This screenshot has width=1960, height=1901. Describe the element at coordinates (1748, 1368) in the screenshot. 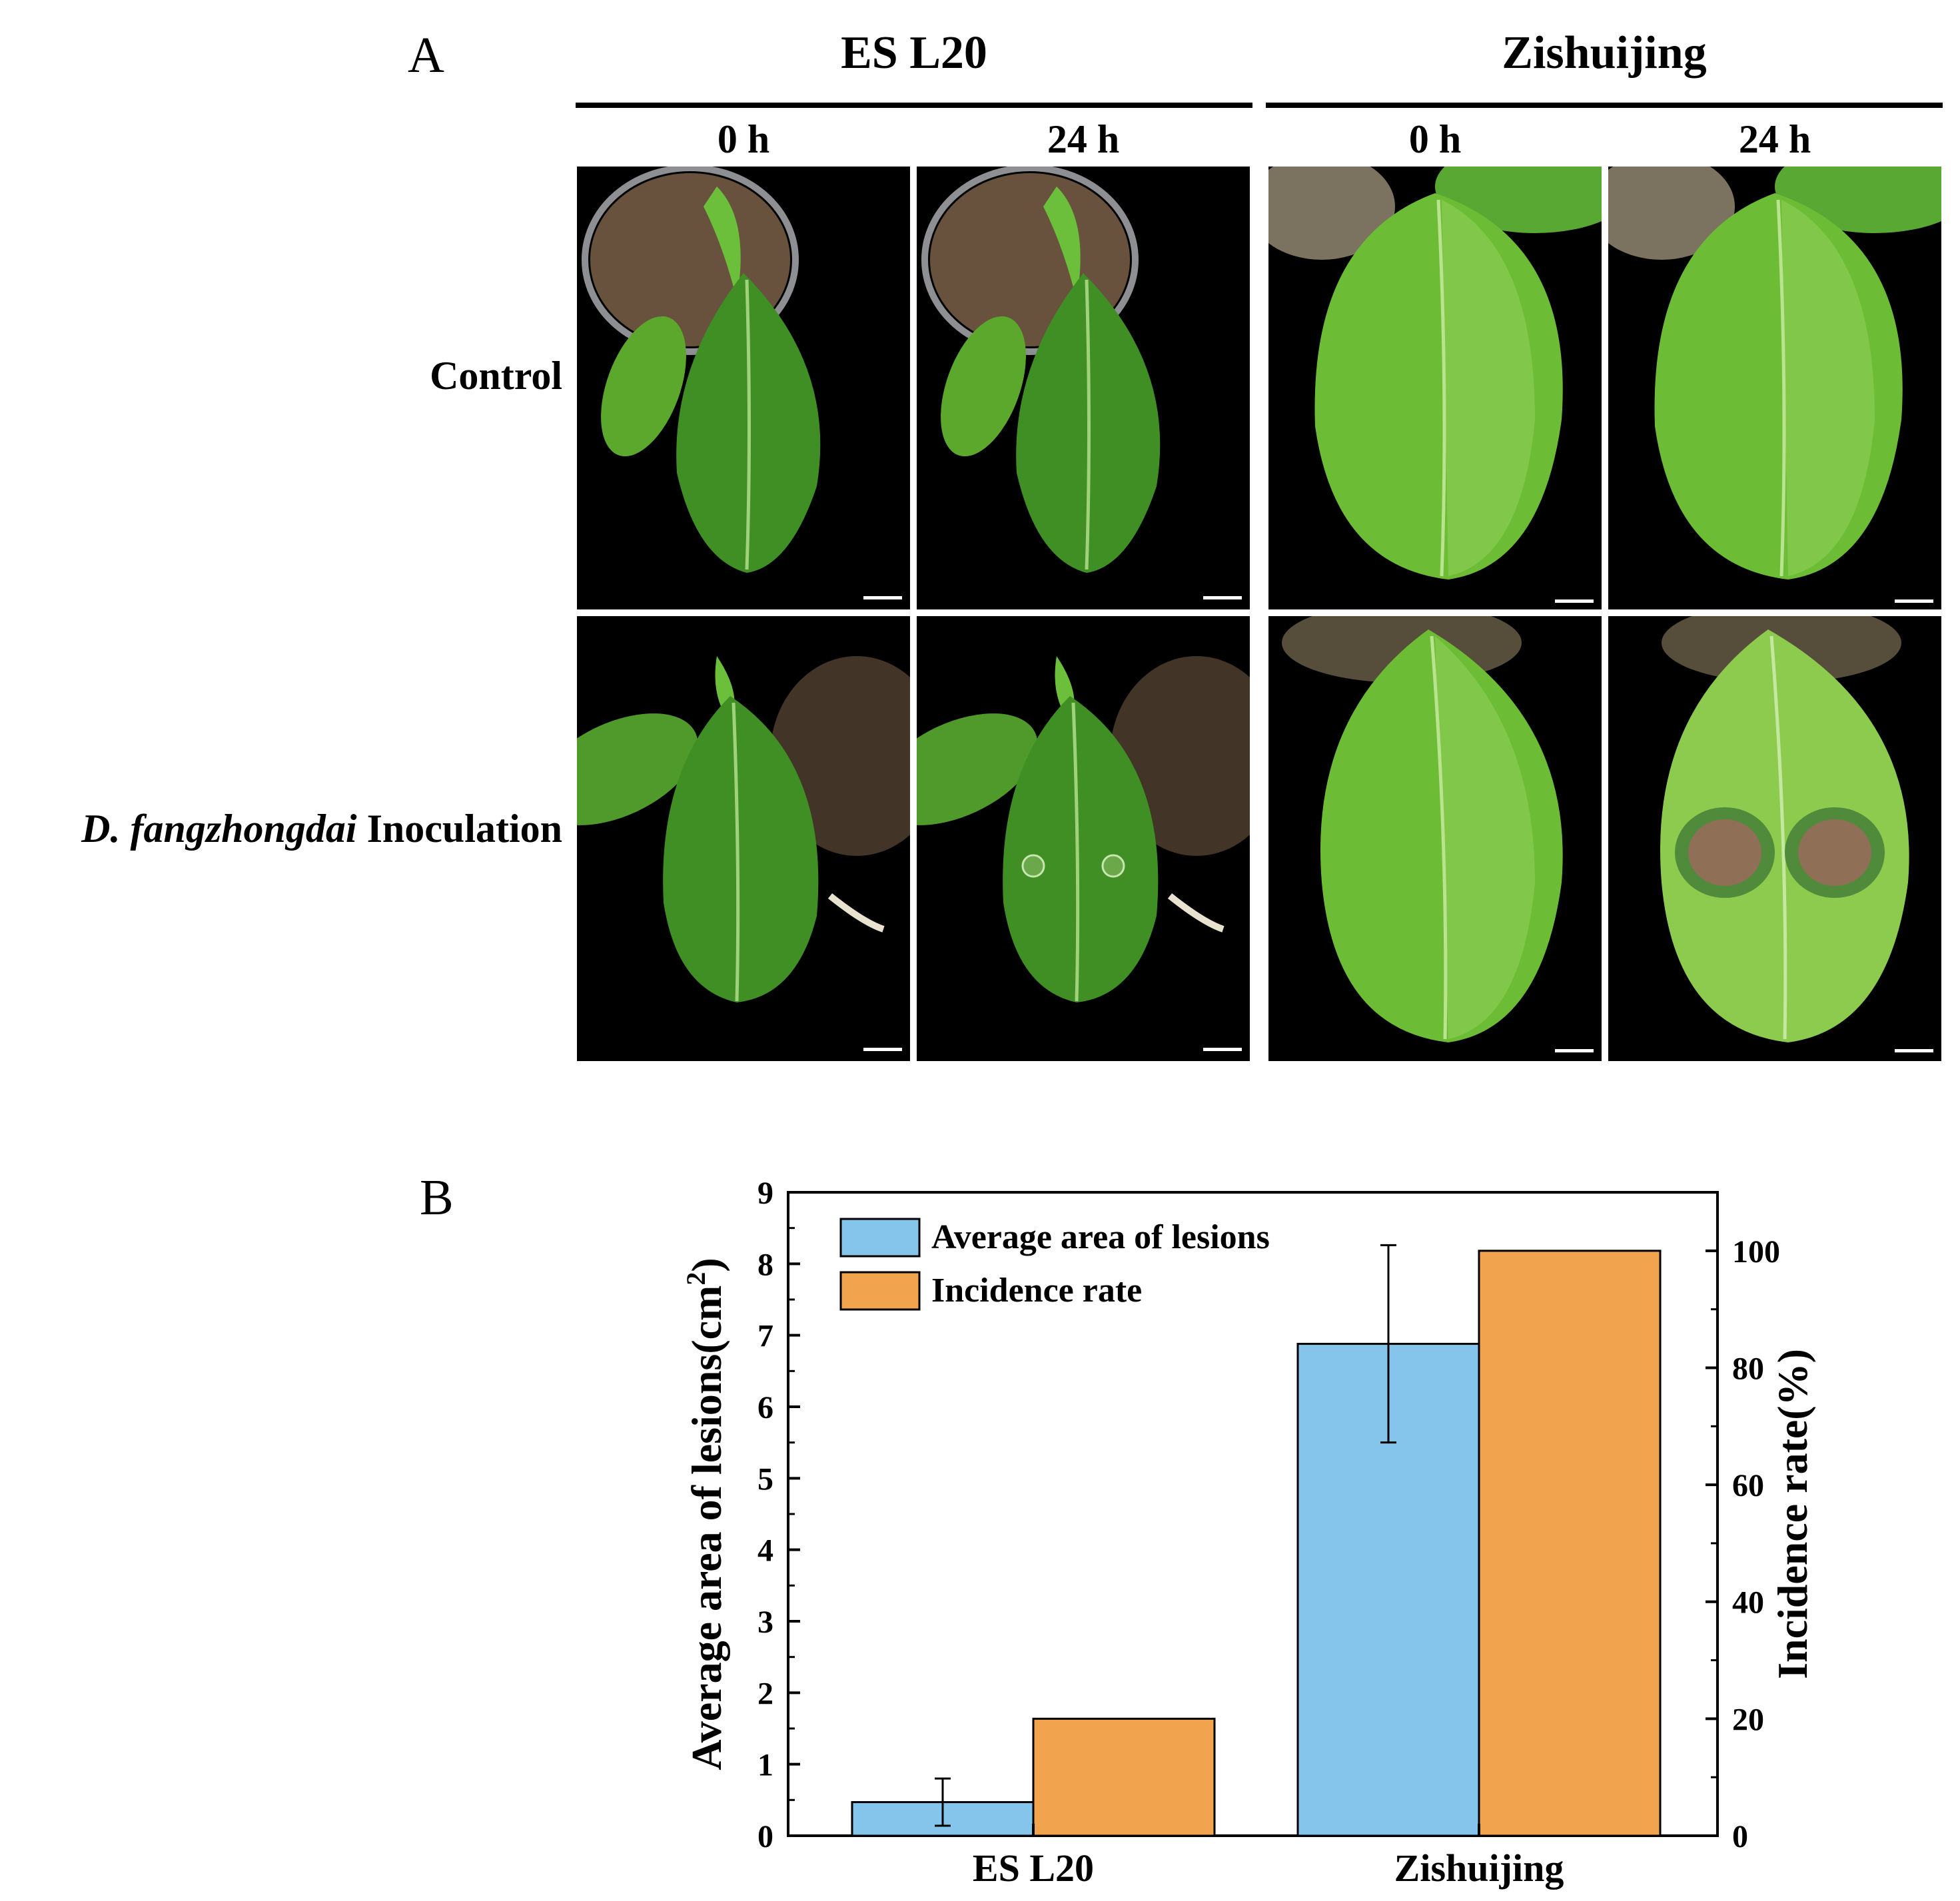

I see `y-tick-label-right: 80` at that location.